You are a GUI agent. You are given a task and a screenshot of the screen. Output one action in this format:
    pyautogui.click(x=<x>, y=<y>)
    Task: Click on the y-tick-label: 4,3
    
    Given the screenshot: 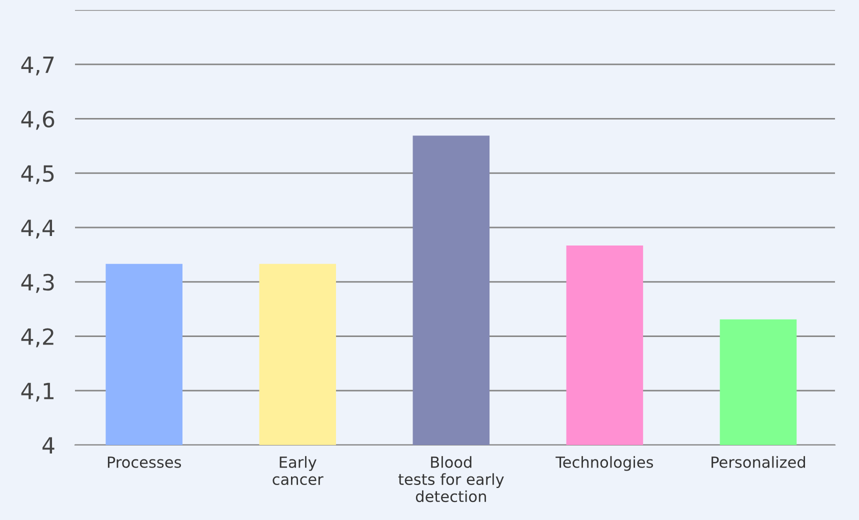 What is the action you would take?
    pyautogui.click(x=37, y=283)
    